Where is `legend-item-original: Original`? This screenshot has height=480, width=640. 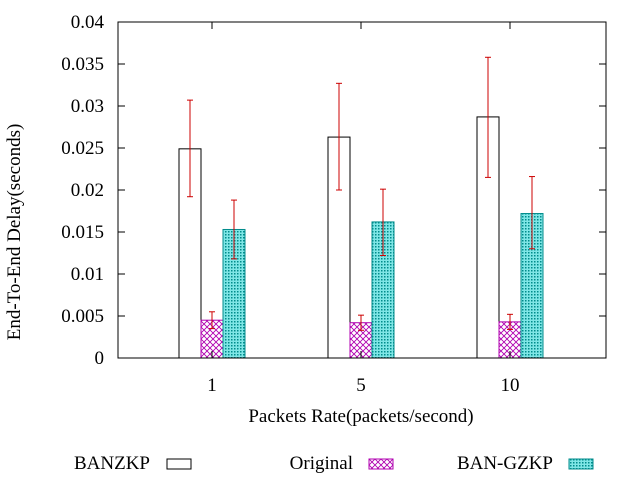 legend-item-original: Original is located at coordinates (342, 463).